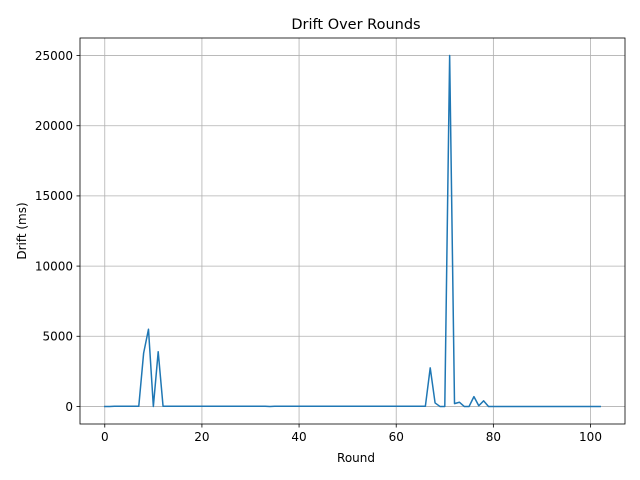 This screenshot has height=480, width=640. Describe the element at coordinates (590, 437) in the screenshot. I see `x-tick-label: 100` at that location.